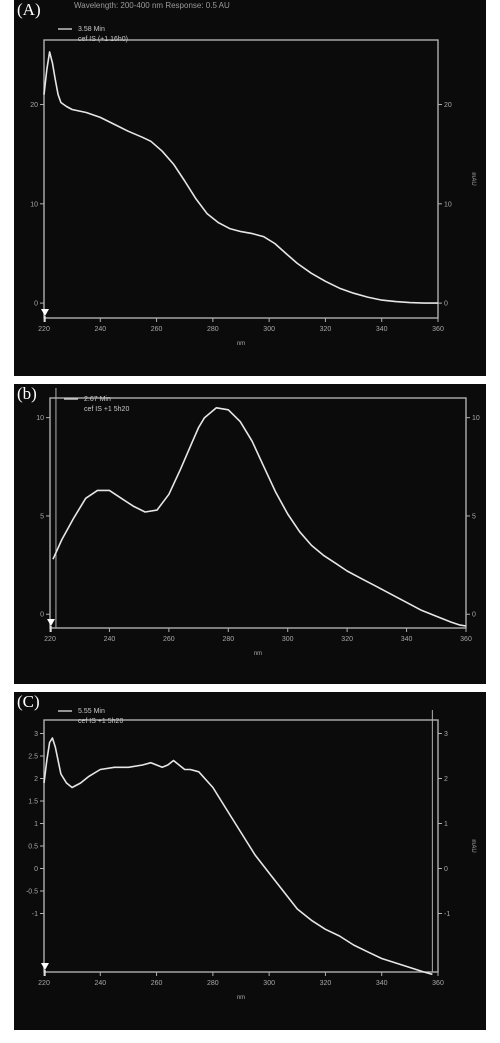 Image resolution: width=500 pixels, height=1043 pixels. What do you see at coordinates (40, 418) in the screenshot?
I see `y-tick-label-2: 10` at bounding box center [40, 418].